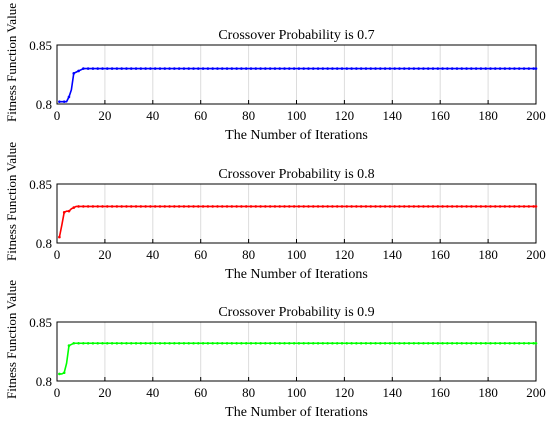  I want to click on x-tick-label: 60, so click(200, 392).